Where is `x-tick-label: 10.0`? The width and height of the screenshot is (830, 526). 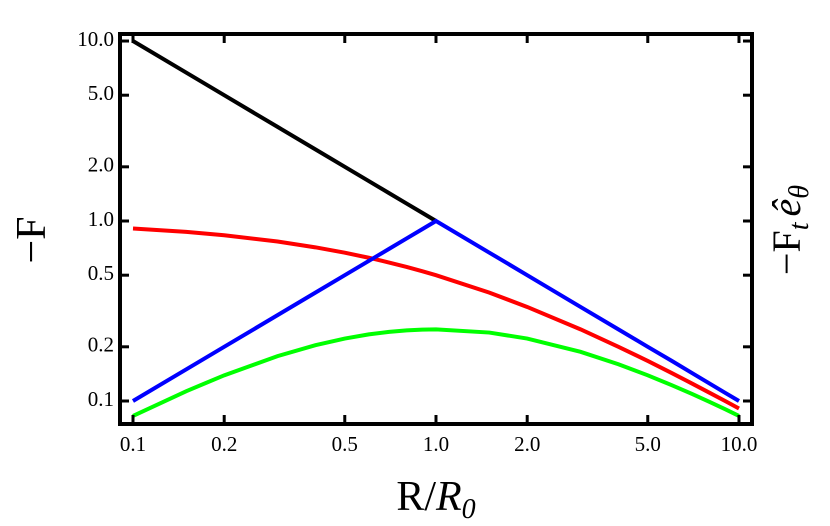 x-tick-label: 10.0 is located at coordinates (739, 444).